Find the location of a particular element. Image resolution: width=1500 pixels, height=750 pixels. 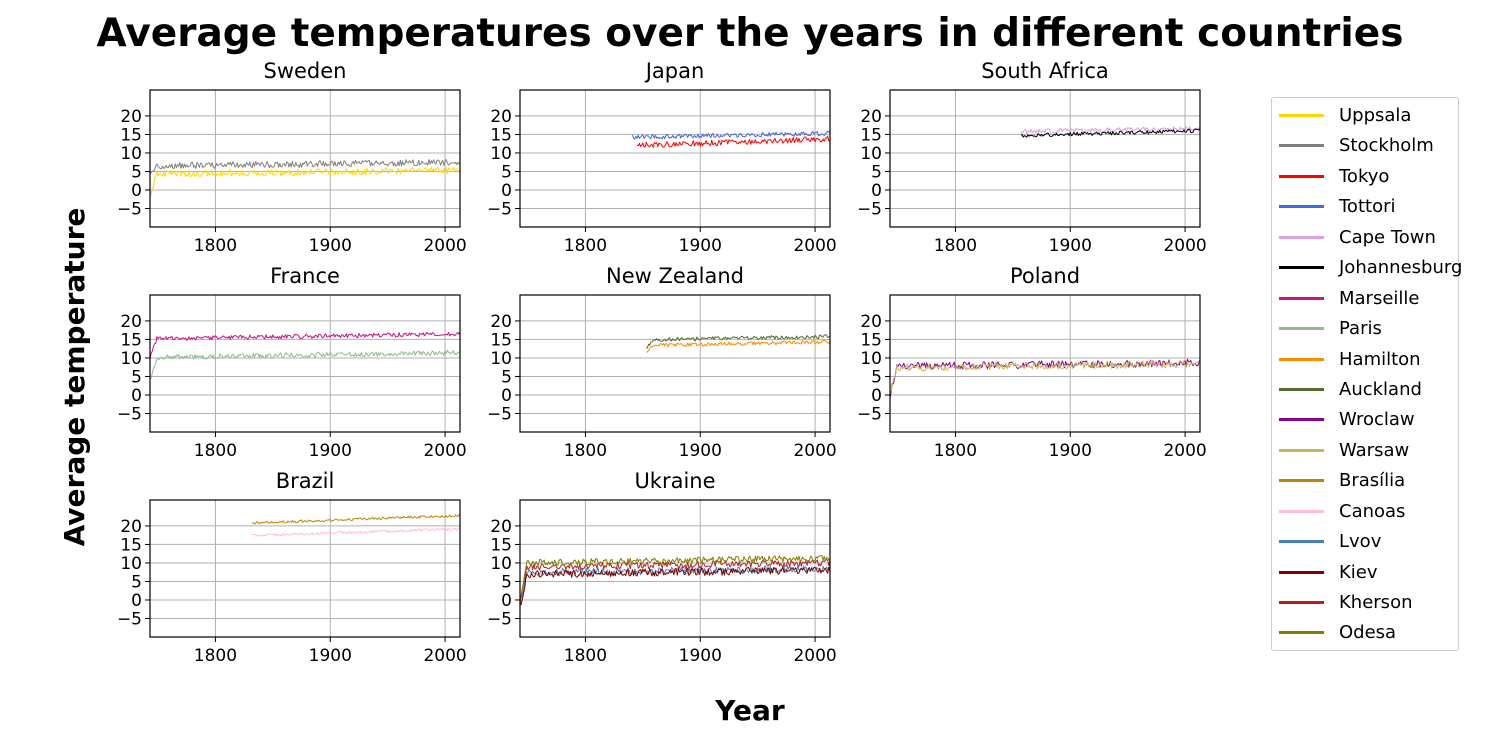

y-axis-label: Average temperature is located at coordinates (74, 377).